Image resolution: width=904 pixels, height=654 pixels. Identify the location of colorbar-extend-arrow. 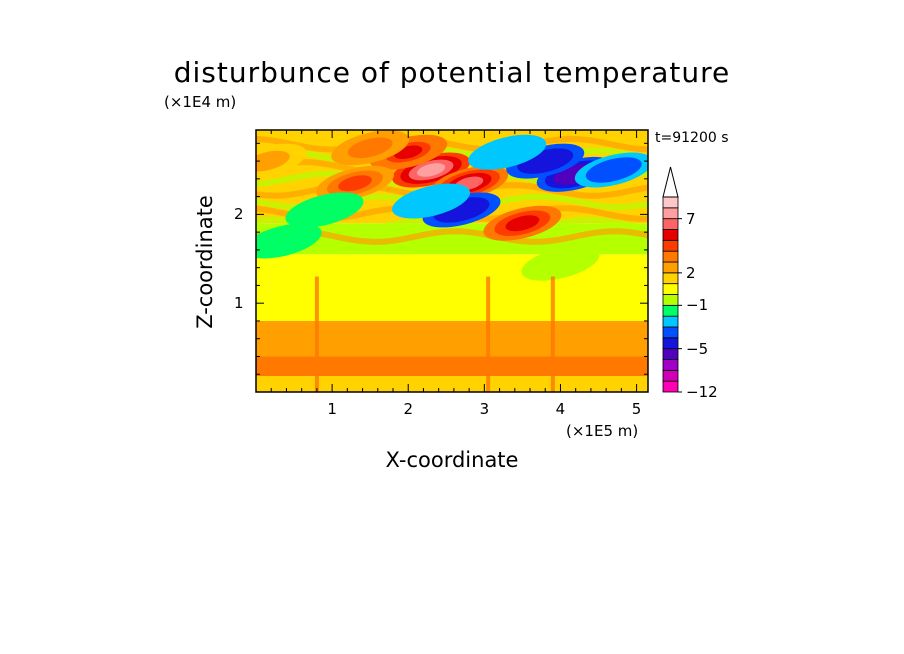
(670, 182).